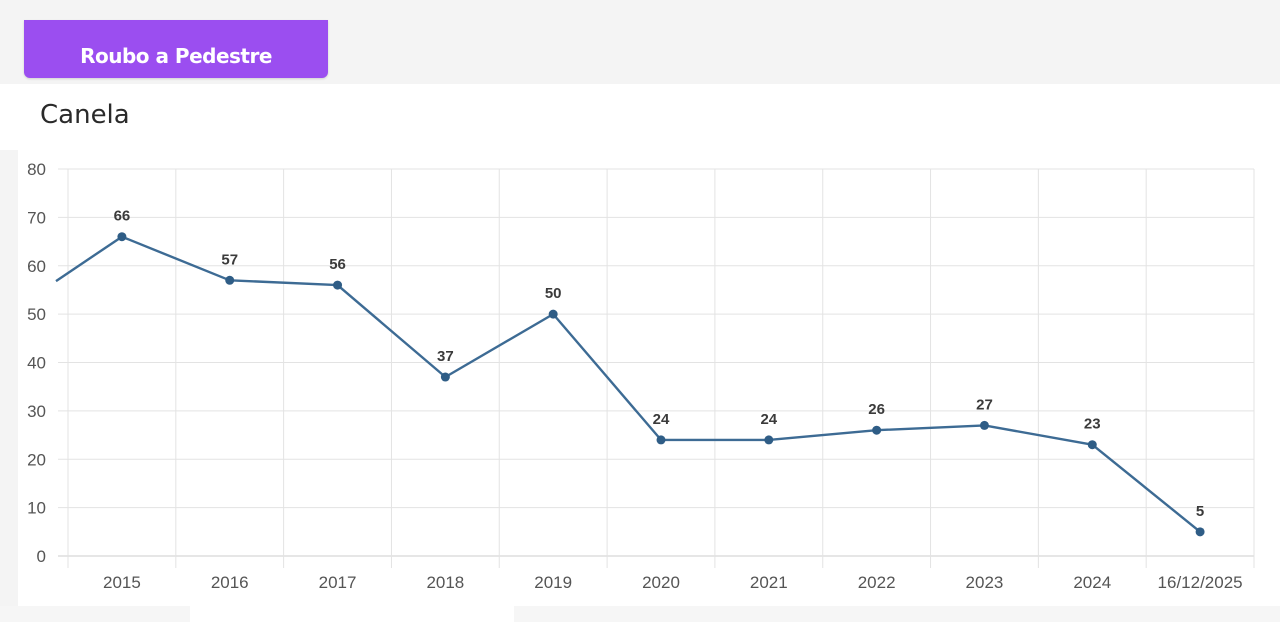 This screenshot has height=622, width=1280. Describe the element at coordinates (337, 264) in the screenshot. I see `data-label: 56` at that location.